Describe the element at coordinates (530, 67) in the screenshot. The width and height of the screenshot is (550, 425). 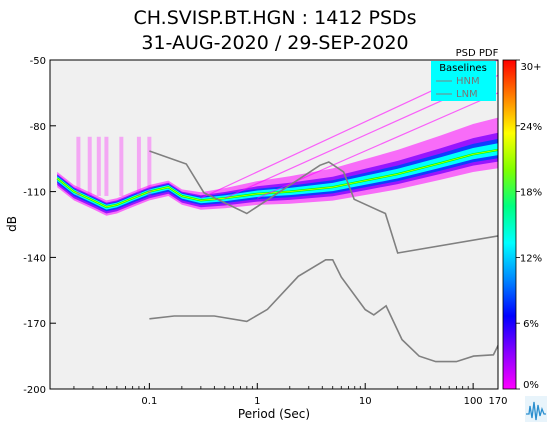
I see `colorbar-tick-label: 30+` at that location.